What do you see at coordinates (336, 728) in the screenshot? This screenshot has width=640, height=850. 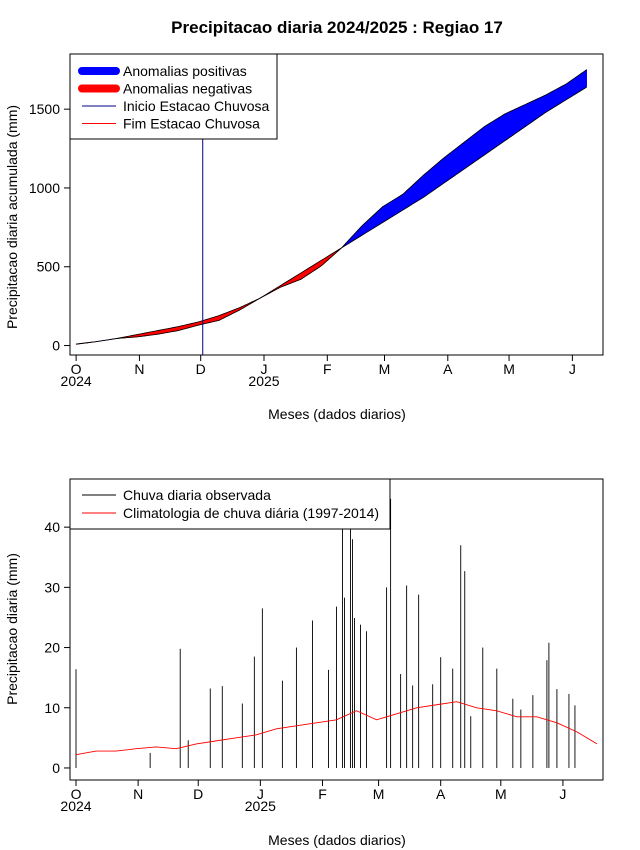 I see `climatology-line` at bounding box center [336, 728].